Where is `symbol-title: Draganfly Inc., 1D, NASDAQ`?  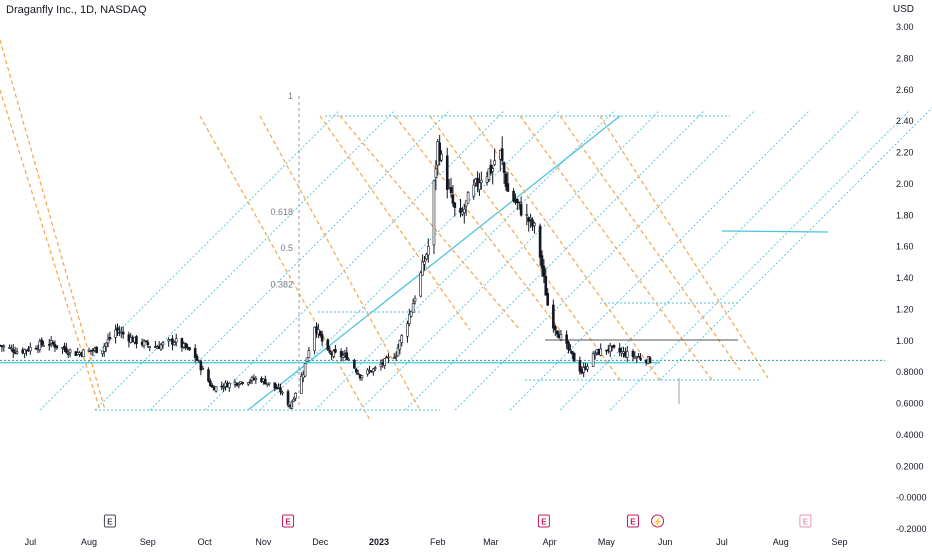 symbol-title: Draganfly Inc., 1D, NASDAQ is located at coordinates (76, 10).